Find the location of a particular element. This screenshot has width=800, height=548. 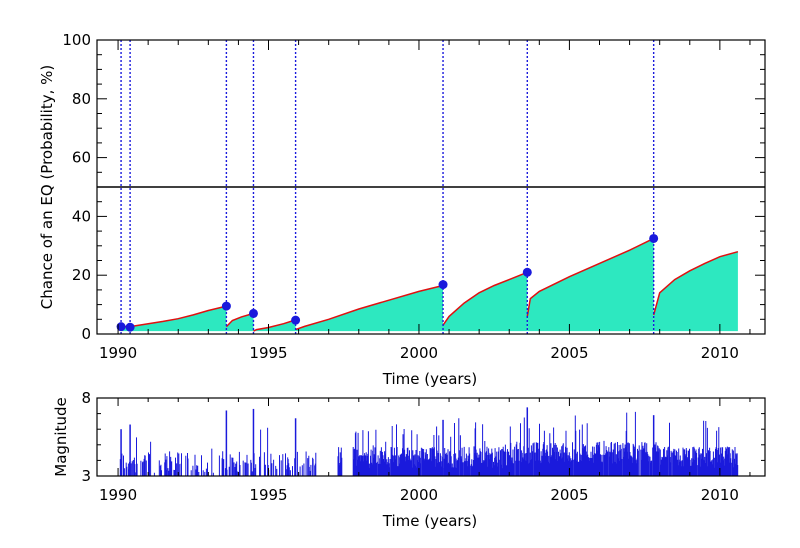

event-marker-layer is located at coordinates (387, 282).